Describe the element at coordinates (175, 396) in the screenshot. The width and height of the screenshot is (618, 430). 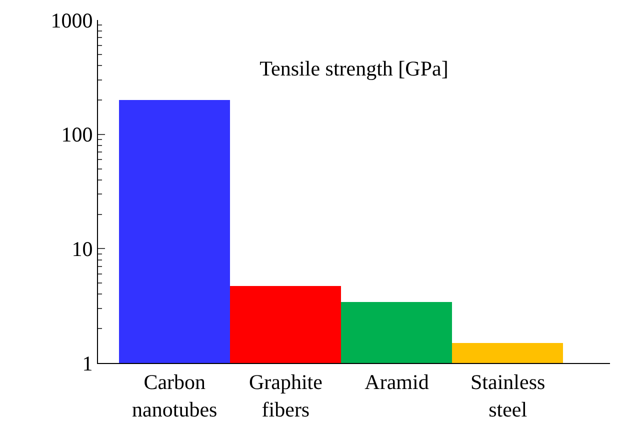
I see `x-tick-label: Carbon nanotubes` at that location.